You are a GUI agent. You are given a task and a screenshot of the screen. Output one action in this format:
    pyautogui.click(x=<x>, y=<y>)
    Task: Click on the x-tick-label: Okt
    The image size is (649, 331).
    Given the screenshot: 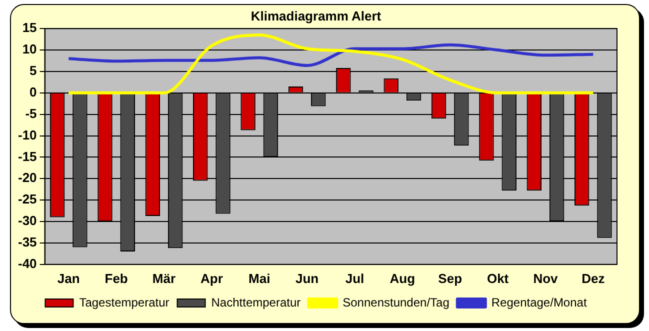 What is the action you would take?
    pyautogui.click(x=498, y=278)
    